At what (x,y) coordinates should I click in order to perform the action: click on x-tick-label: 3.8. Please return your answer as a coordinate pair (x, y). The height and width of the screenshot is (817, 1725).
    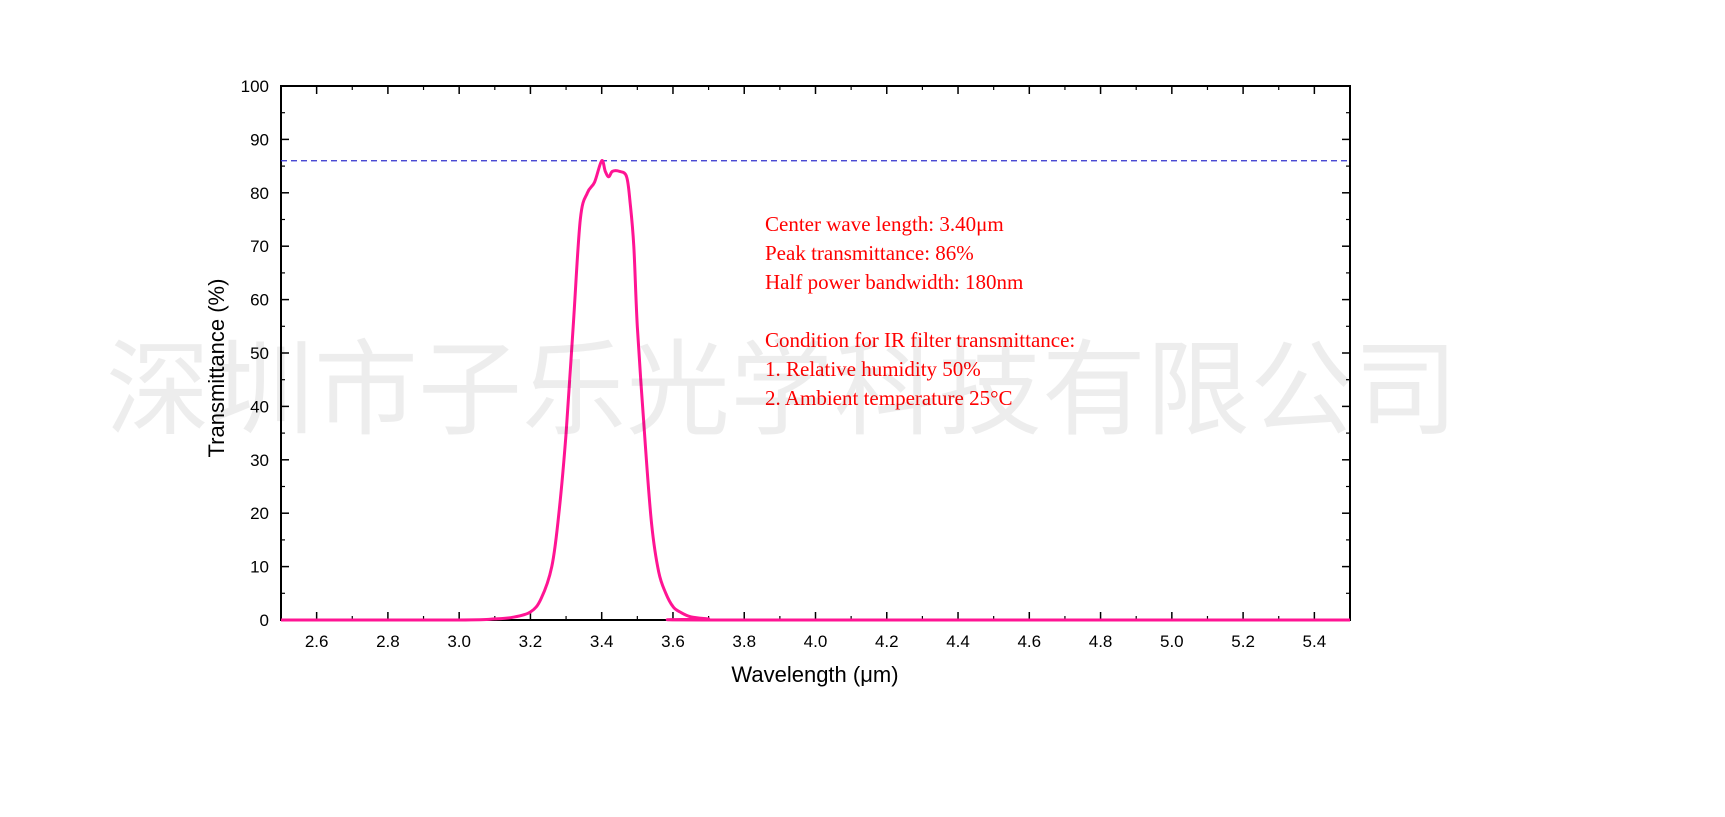
    Looking at the image, I should click on (744, 641).